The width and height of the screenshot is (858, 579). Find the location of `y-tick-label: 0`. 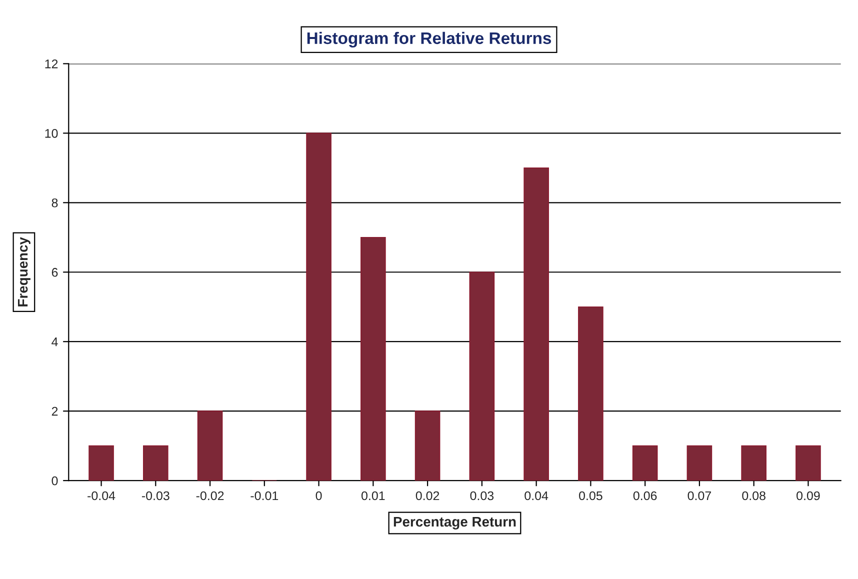

y-tick-label: 0 is located at coordinates (55, 481).